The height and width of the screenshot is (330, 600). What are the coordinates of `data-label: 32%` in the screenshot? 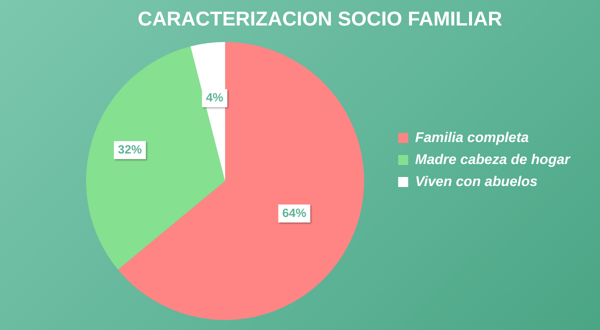 It's located at (130, 149).